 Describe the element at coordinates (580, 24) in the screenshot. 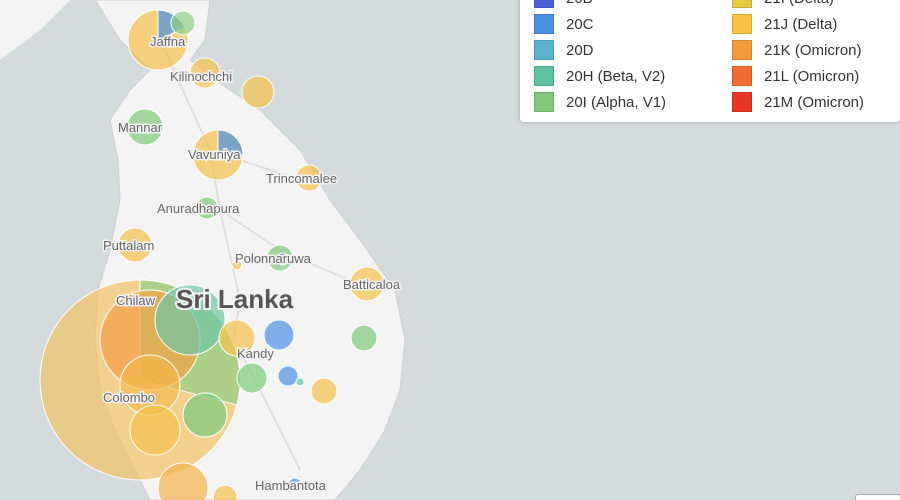

I see `legend-label: 20C` at that location.